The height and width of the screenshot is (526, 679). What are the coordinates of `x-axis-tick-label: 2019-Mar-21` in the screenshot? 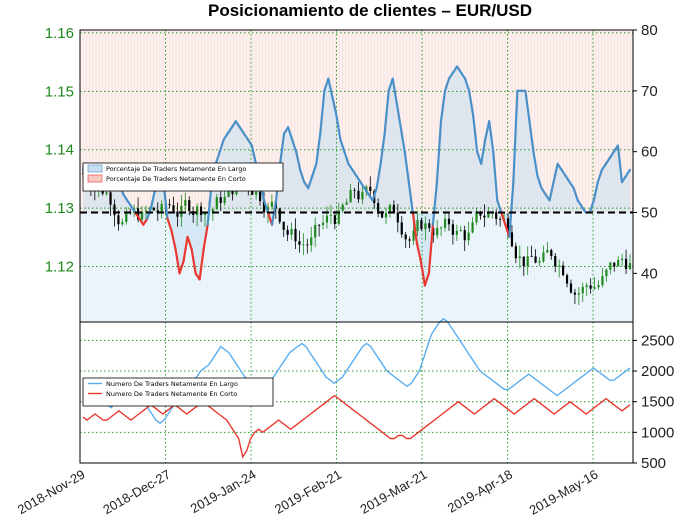 It's located at (394, 492).